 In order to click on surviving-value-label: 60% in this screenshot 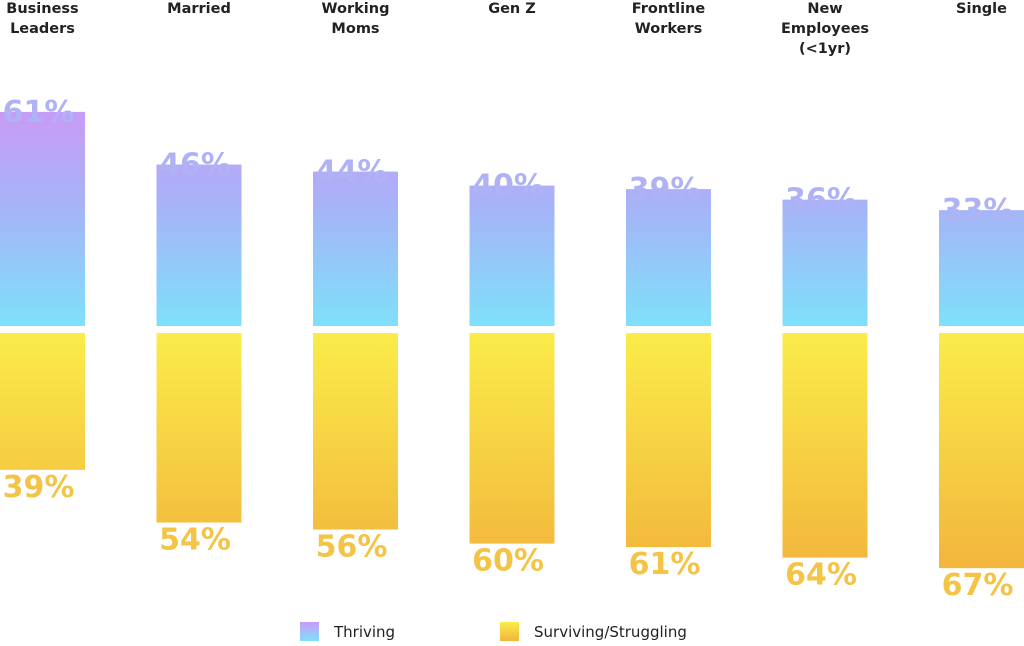, I will do `click(508, 561)`.